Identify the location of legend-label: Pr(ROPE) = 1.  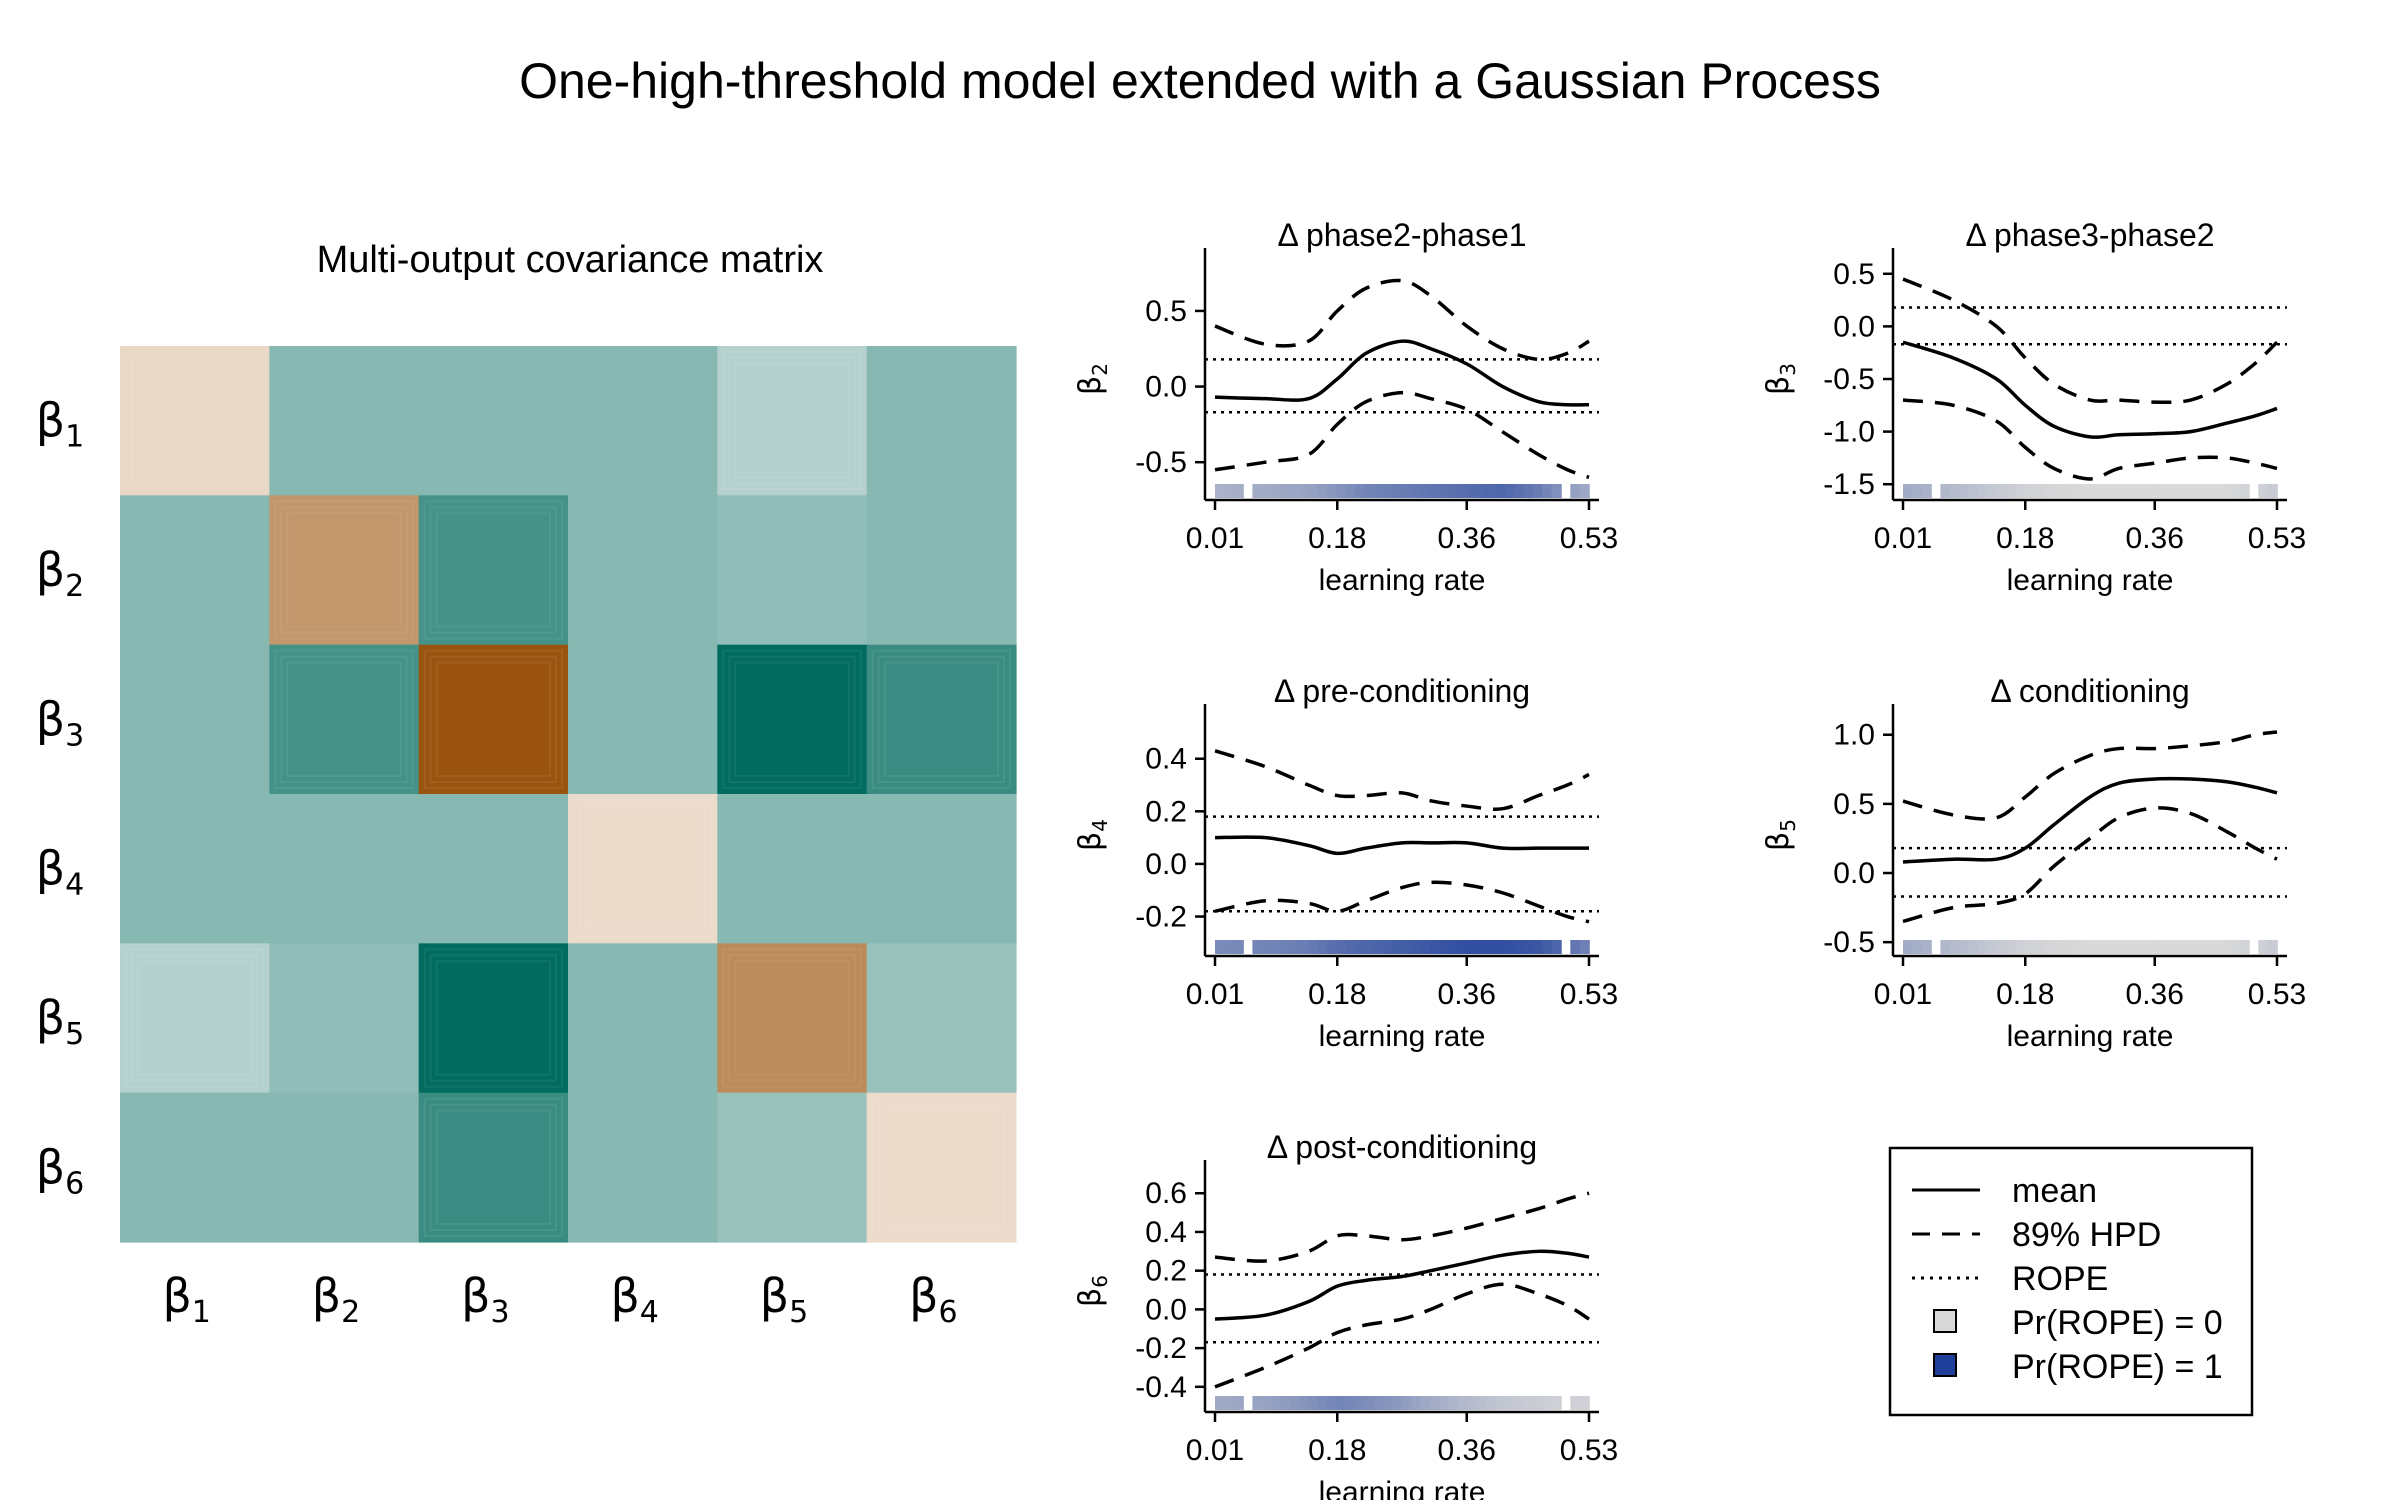
(2117, 1367).